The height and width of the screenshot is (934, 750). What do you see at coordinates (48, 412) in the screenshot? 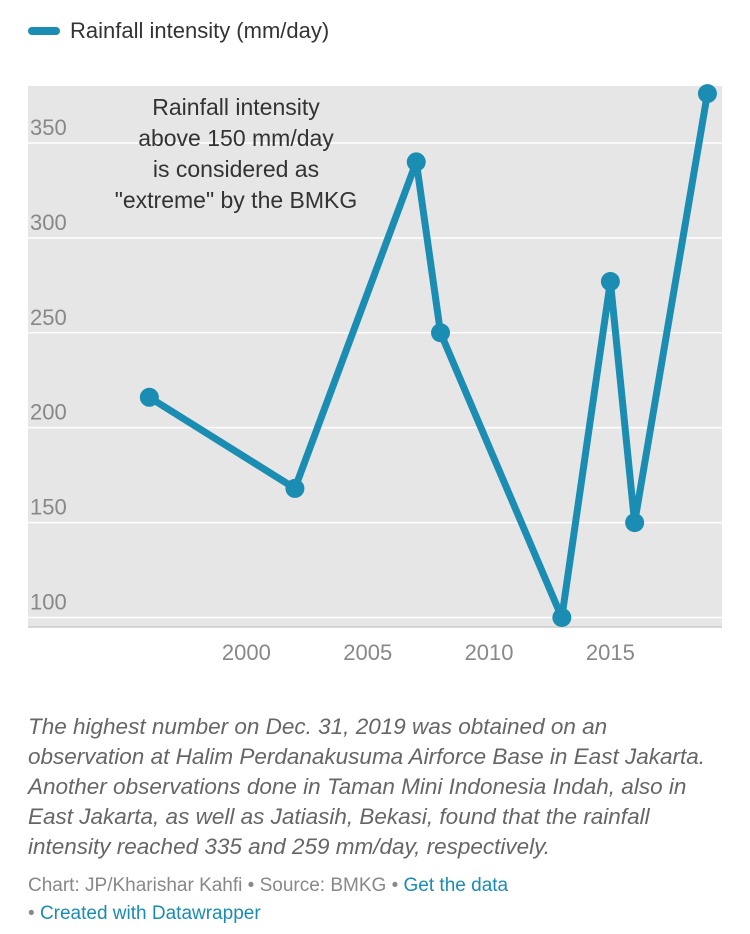
I see `y-tick-label: 200` at bounding box center [48, 412].